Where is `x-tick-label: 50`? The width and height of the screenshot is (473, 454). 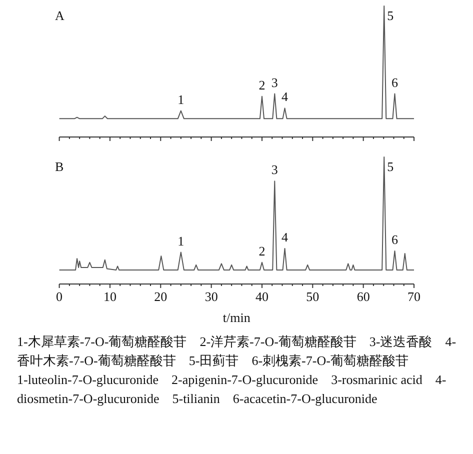
x-tick-label: 50 is located at coordinates (313, 296).